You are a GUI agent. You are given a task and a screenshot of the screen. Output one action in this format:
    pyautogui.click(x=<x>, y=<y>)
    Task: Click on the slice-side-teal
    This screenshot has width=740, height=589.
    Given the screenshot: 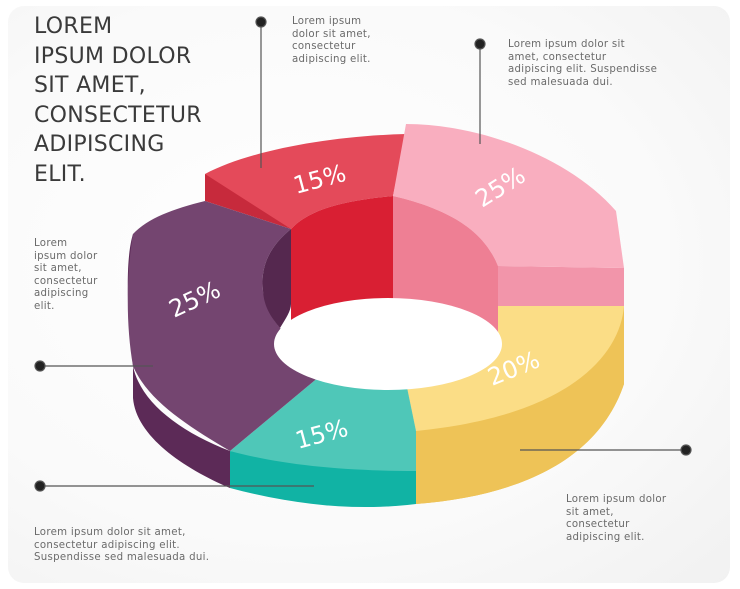 What is the action you would take?
    pyautogui.click(x=323, y=479)
    